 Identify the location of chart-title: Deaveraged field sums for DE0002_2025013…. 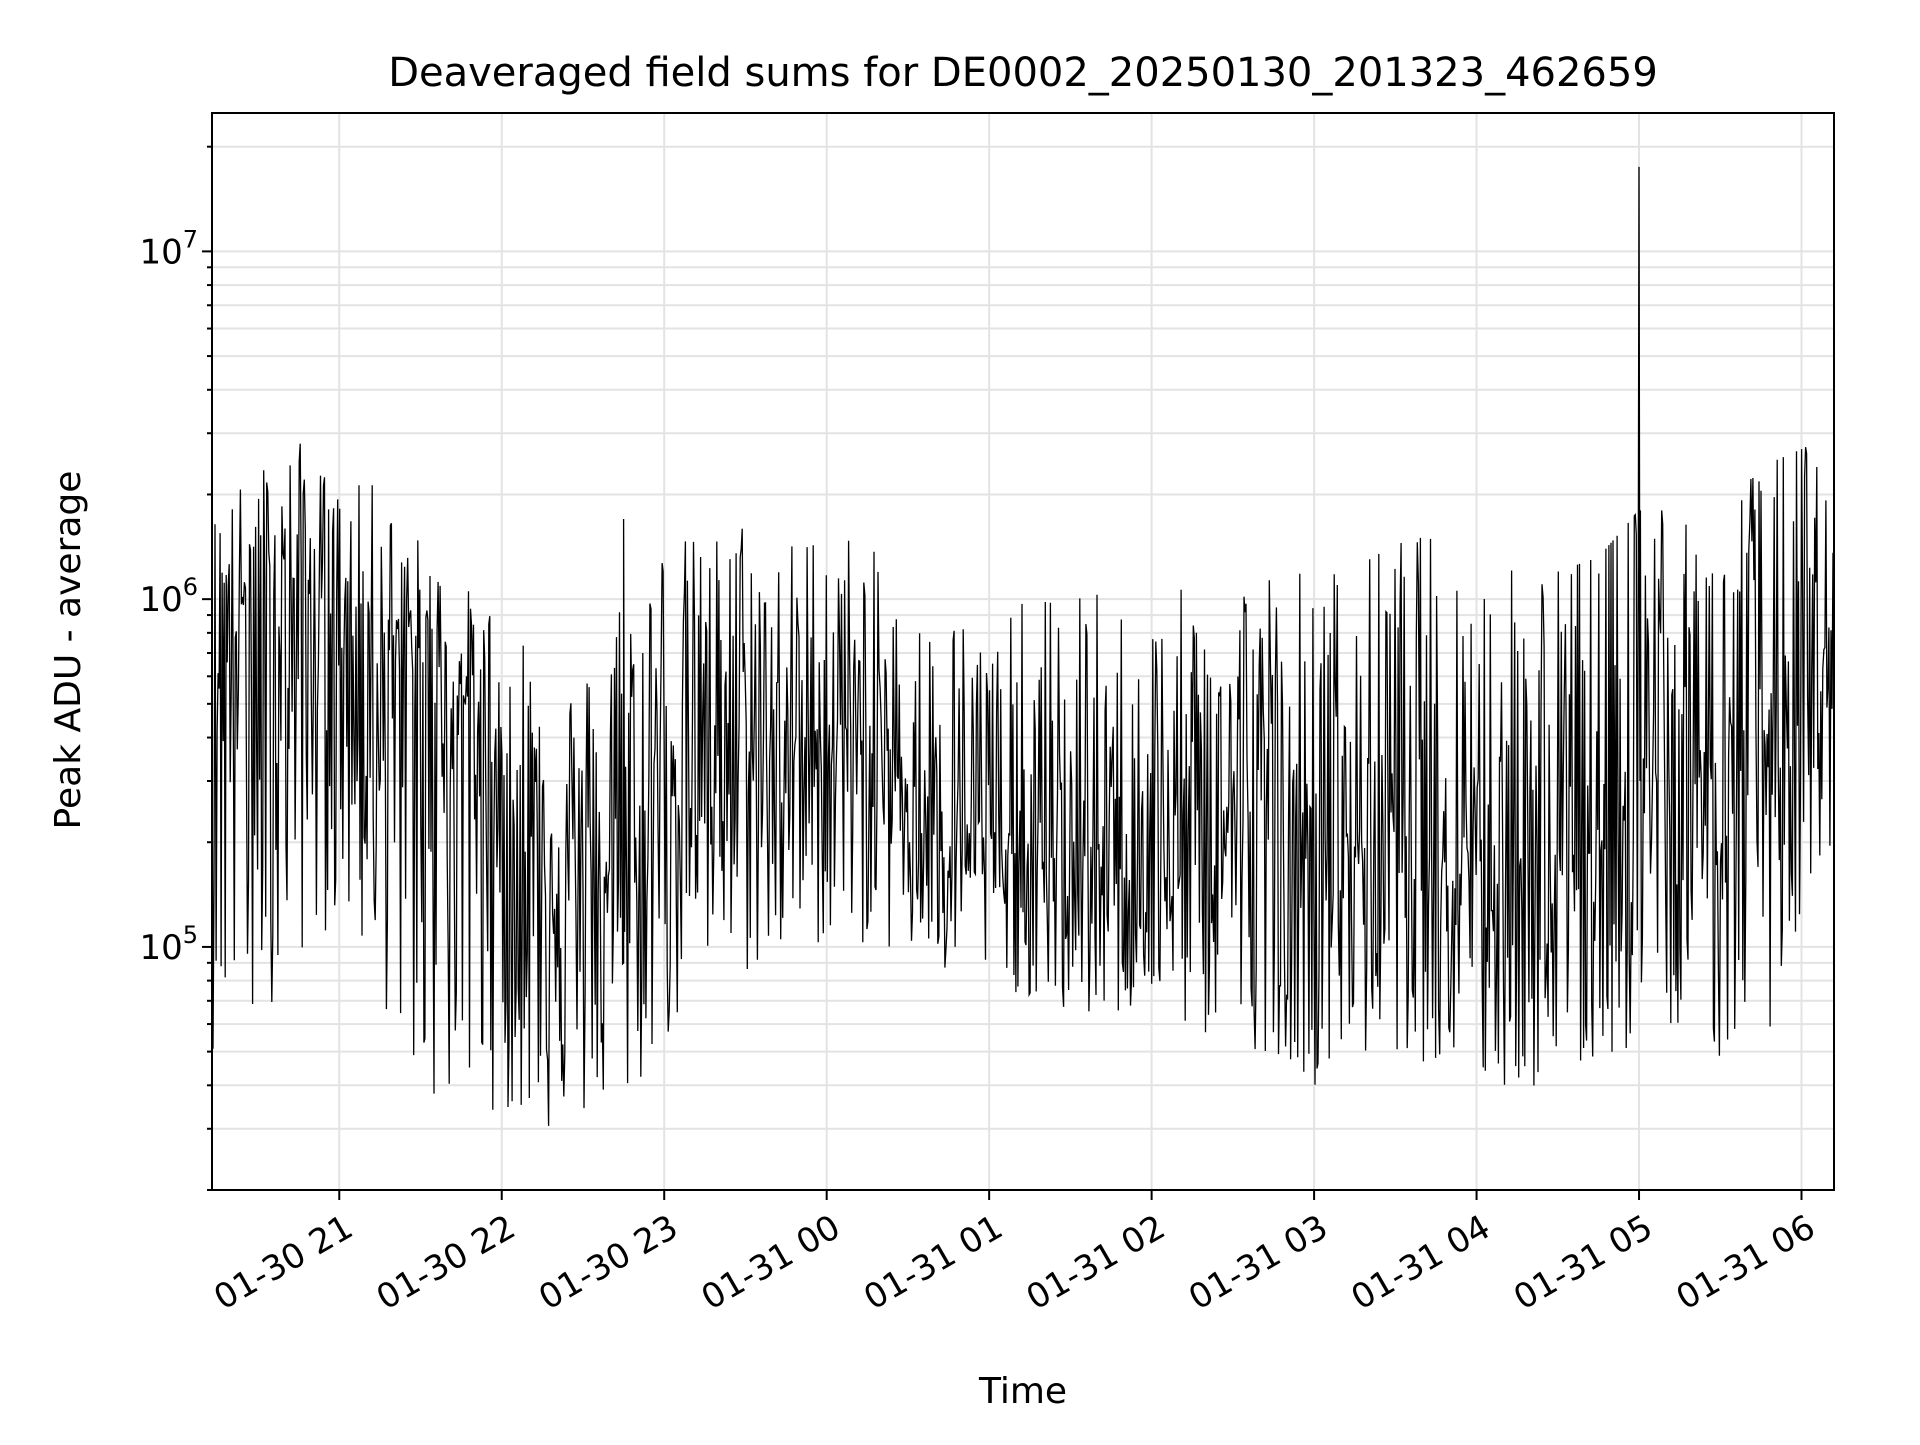
(1023, 73).